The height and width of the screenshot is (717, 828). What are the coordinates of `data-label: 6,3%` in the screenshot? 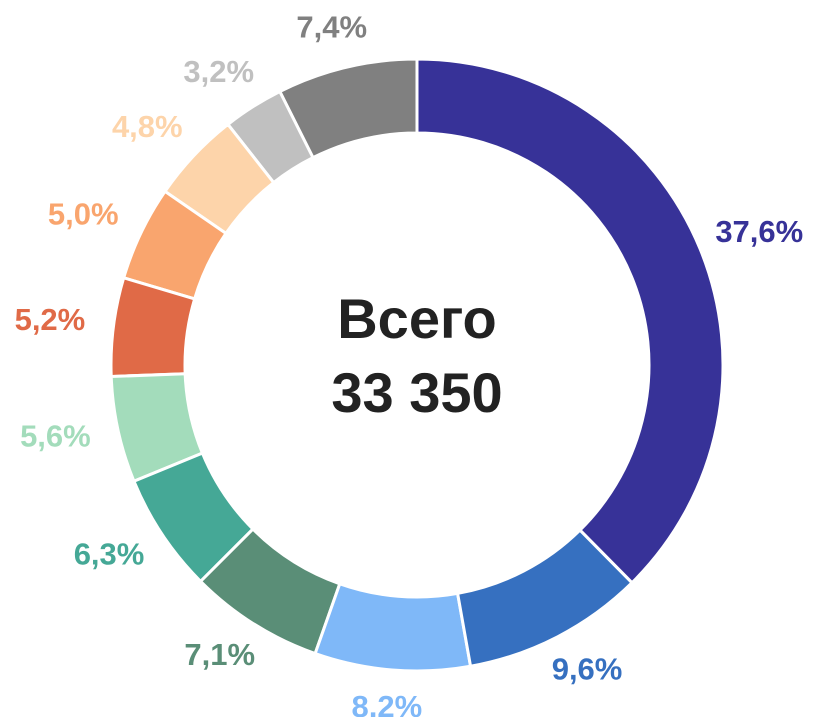 It's located at (109, 553).